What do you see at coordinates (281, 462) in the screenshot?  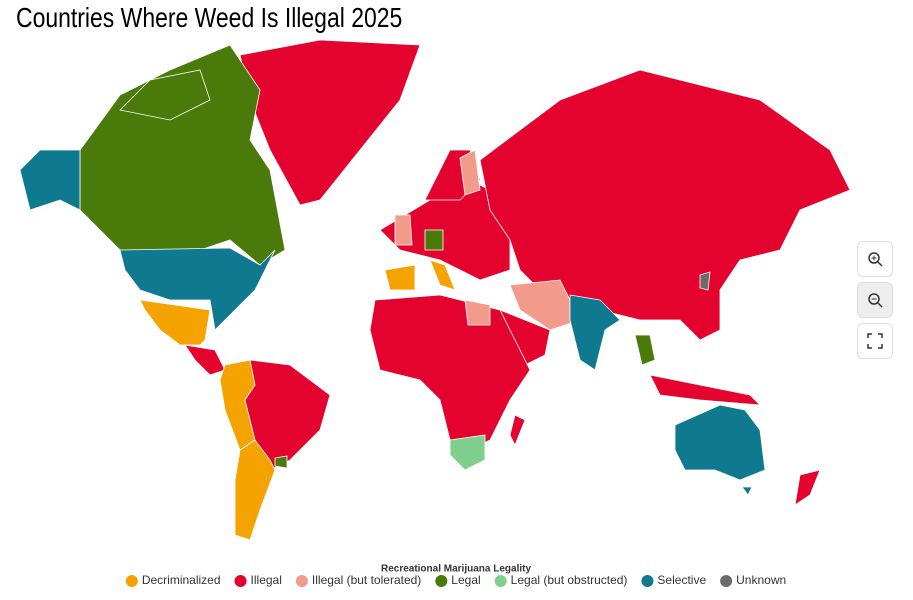 I see `uruguay` at bounding box center [281, 462].